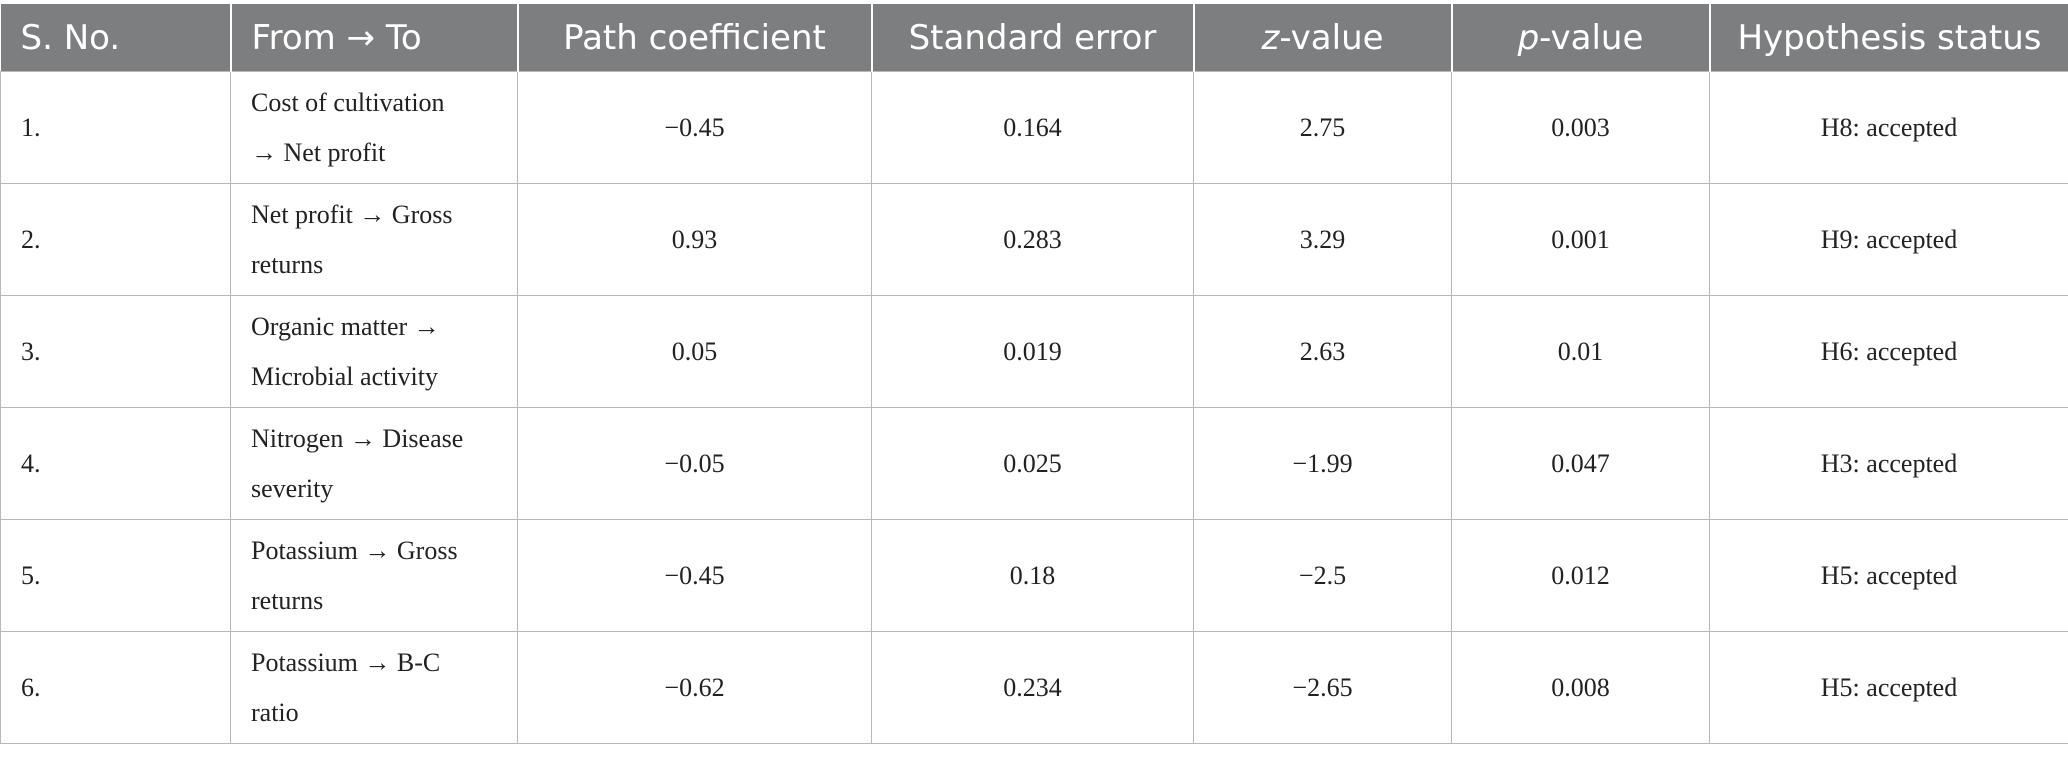  What do you see at coordinates (374, 687) in the screenshot?
I see `cell-from-to: Potassium → B-C ratio` at bounding box center [374, 687].